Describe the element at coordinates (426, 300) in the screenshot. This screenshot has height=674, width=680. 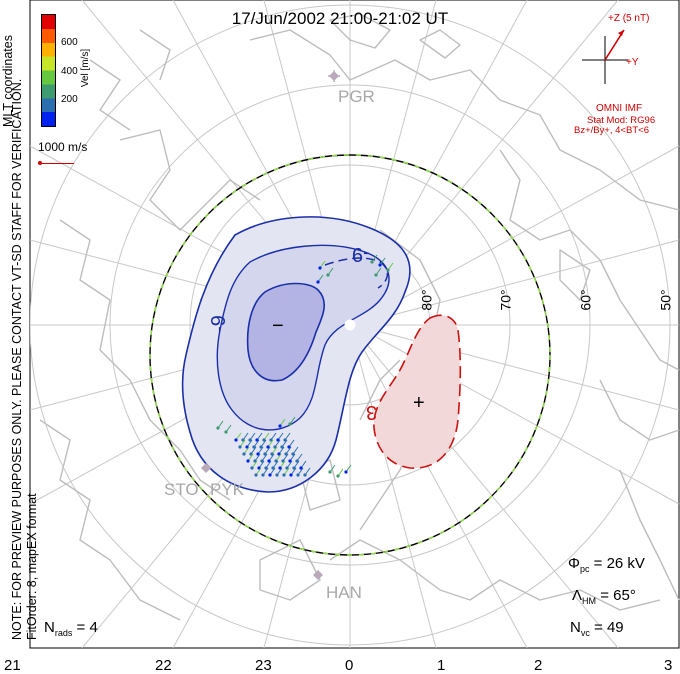
I see `latitude-label-80: 80°` at that location.